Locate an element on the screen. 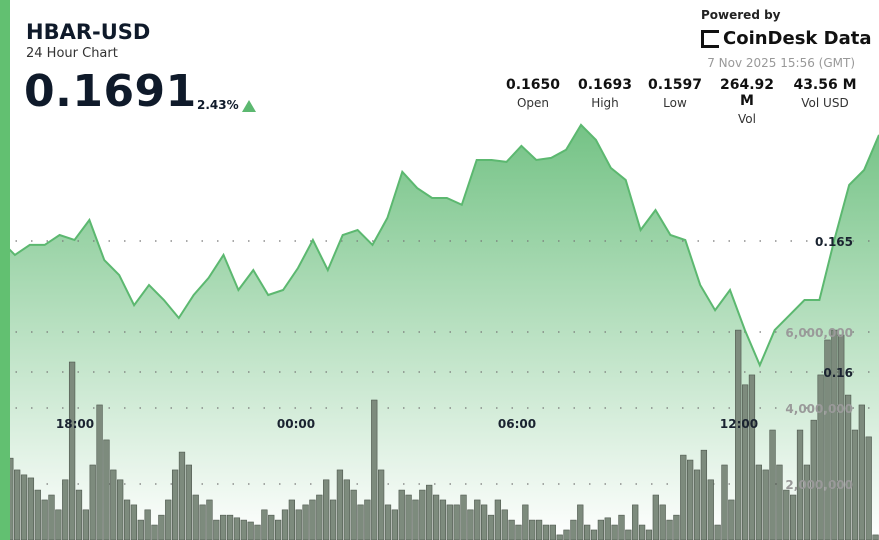 This screenshot has width=879, height=540. powered-by: Powered by is located at coordinates (741, 15).